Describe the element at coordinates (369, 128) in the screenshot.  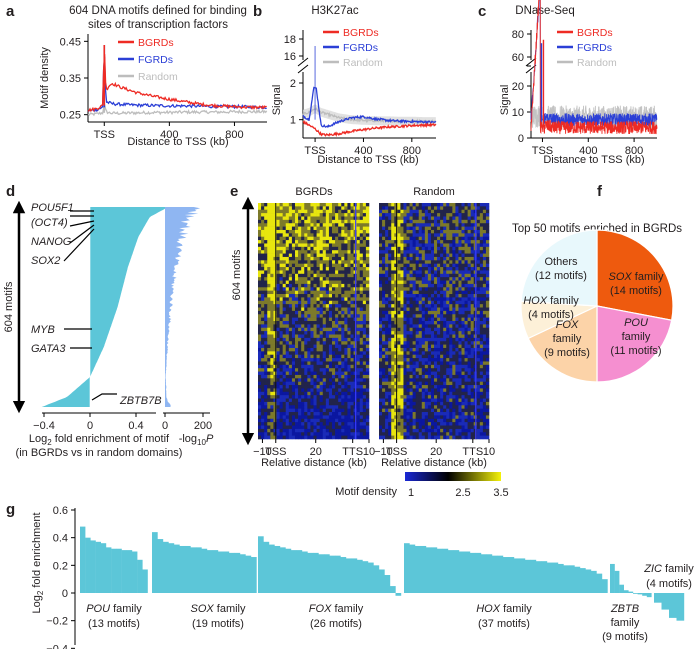
I see `series-line-bgrds` at that location.